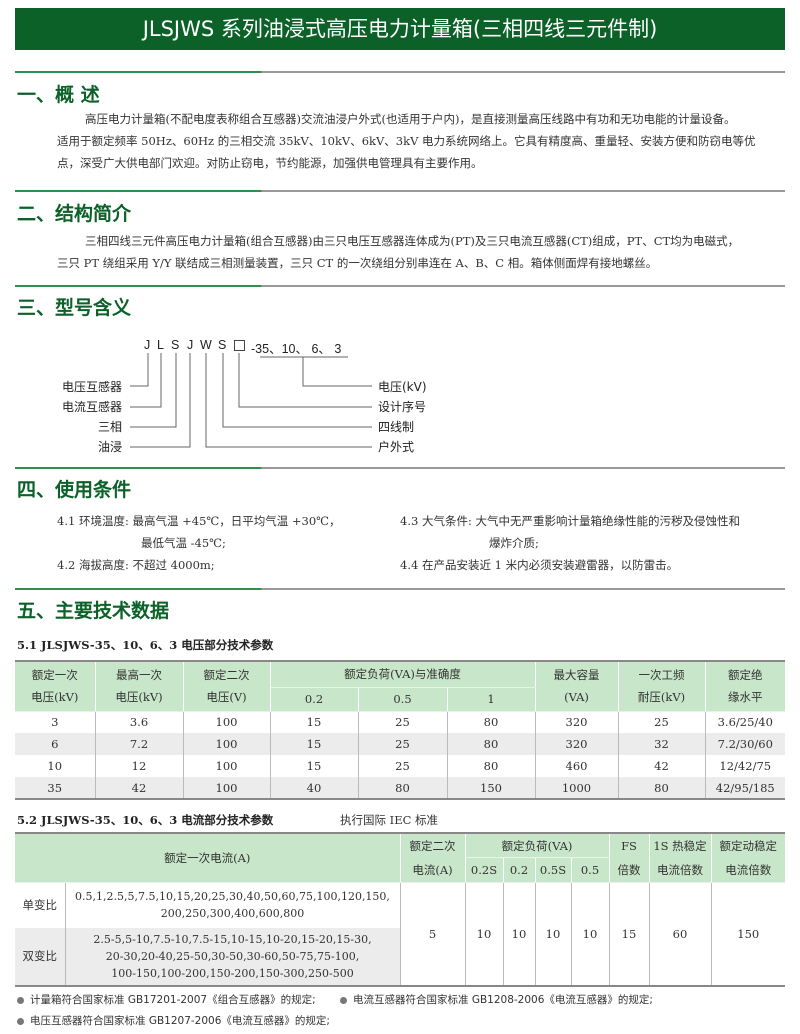 The image size is (800, 1034). I want to click on table-row: 35 42 100 40 80 150 1000 80 42/95/185, so click(400, 788).